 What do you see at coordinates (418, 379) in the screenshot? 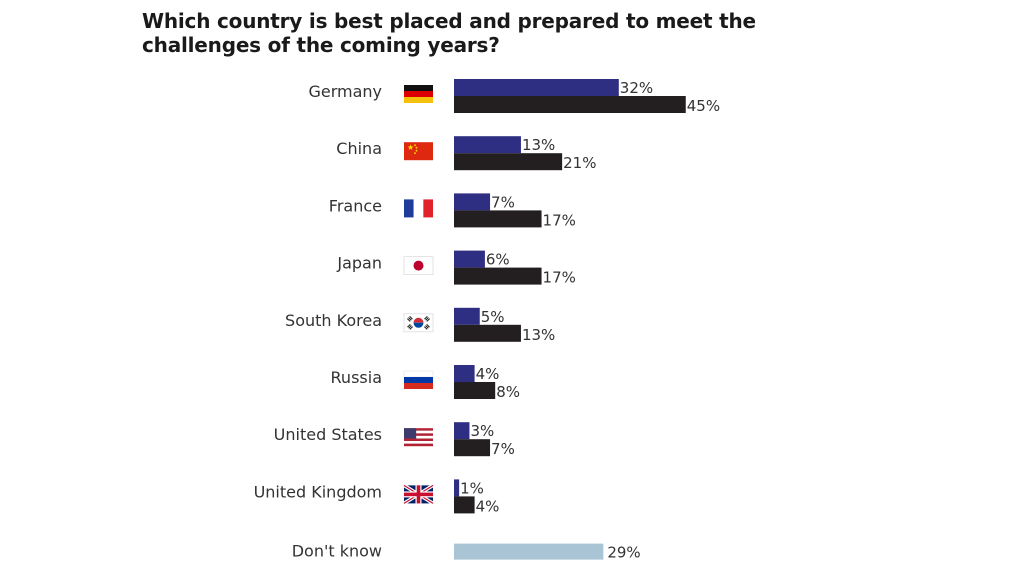
I see `russia-flag-icon` at bounding box center [418, 379].